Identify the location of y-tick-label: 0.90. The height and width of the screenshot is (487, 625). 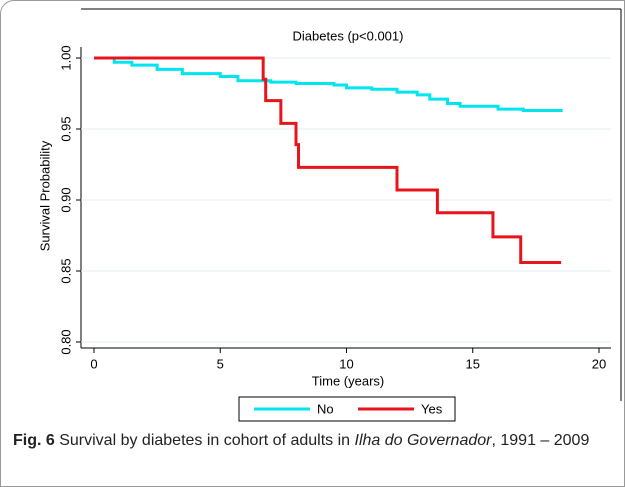
(65, 199).